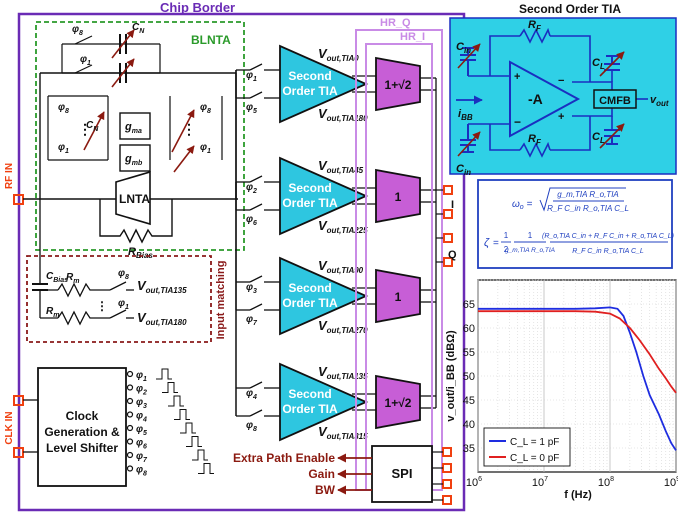 Image resolution: width=678 pixels, height=518 pixels. Describe the element at coordinates (9, 176) in the screenshot. I see `rf-in-label: RF IN` at that location.